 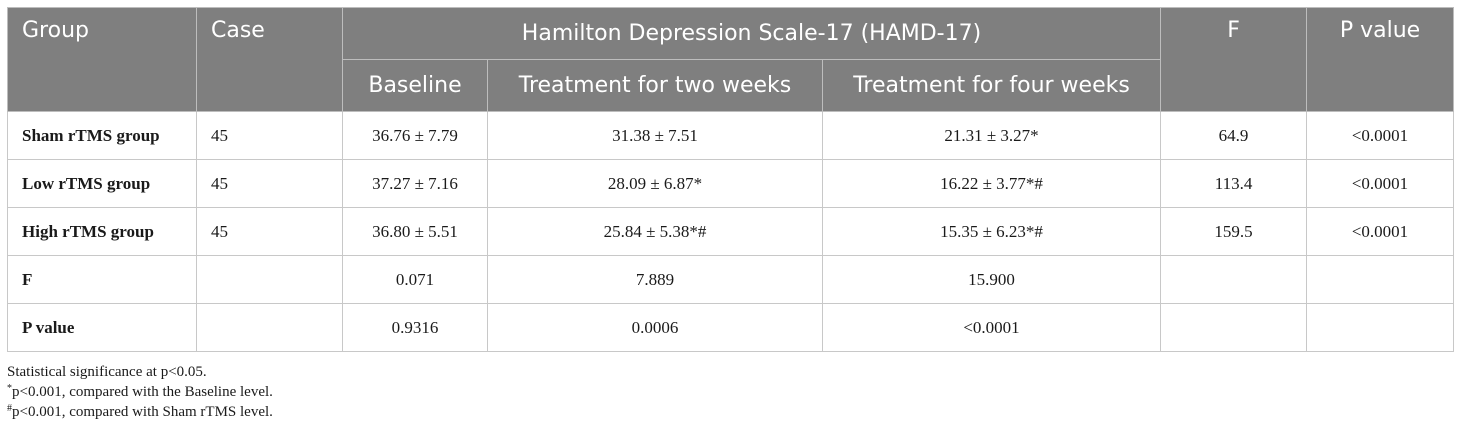 I want to click on header-hamd: Hamilton Depression Scale-17 (HAMD-17), so click(x=751, y=33).